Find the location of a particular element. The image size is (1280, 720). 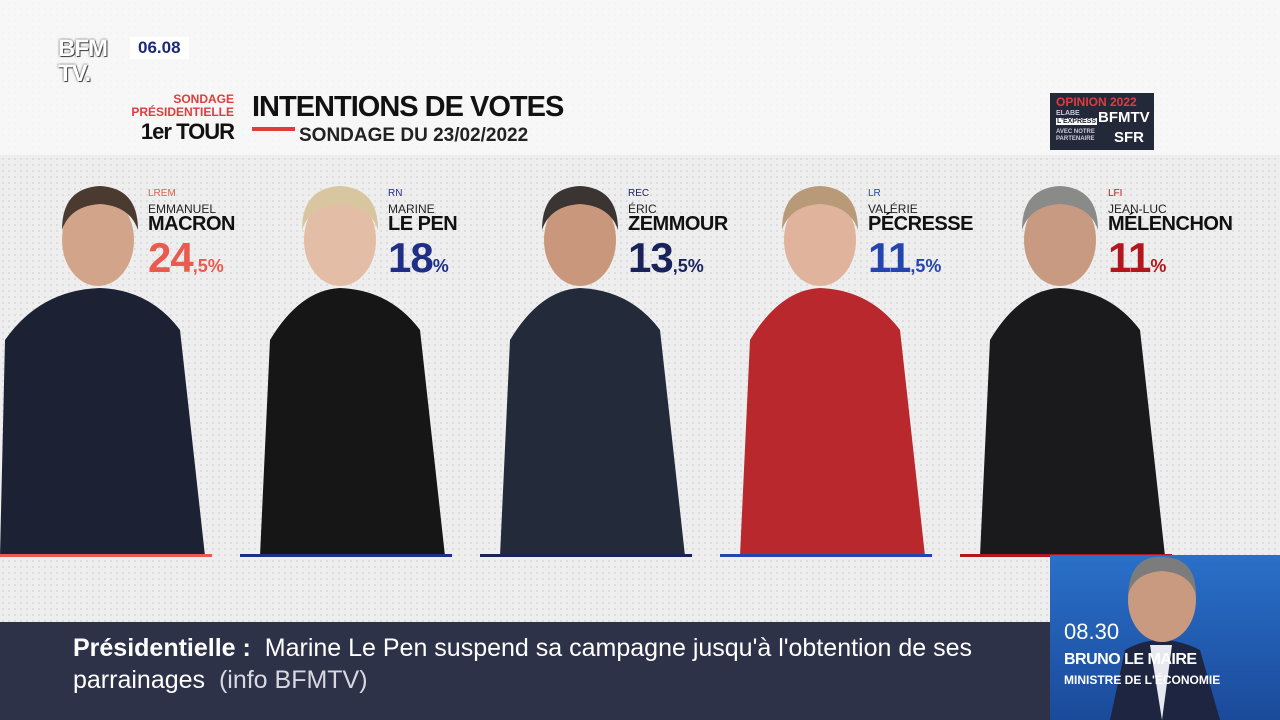

channel-name: BFMTV is located at coordinates (1124, 117).